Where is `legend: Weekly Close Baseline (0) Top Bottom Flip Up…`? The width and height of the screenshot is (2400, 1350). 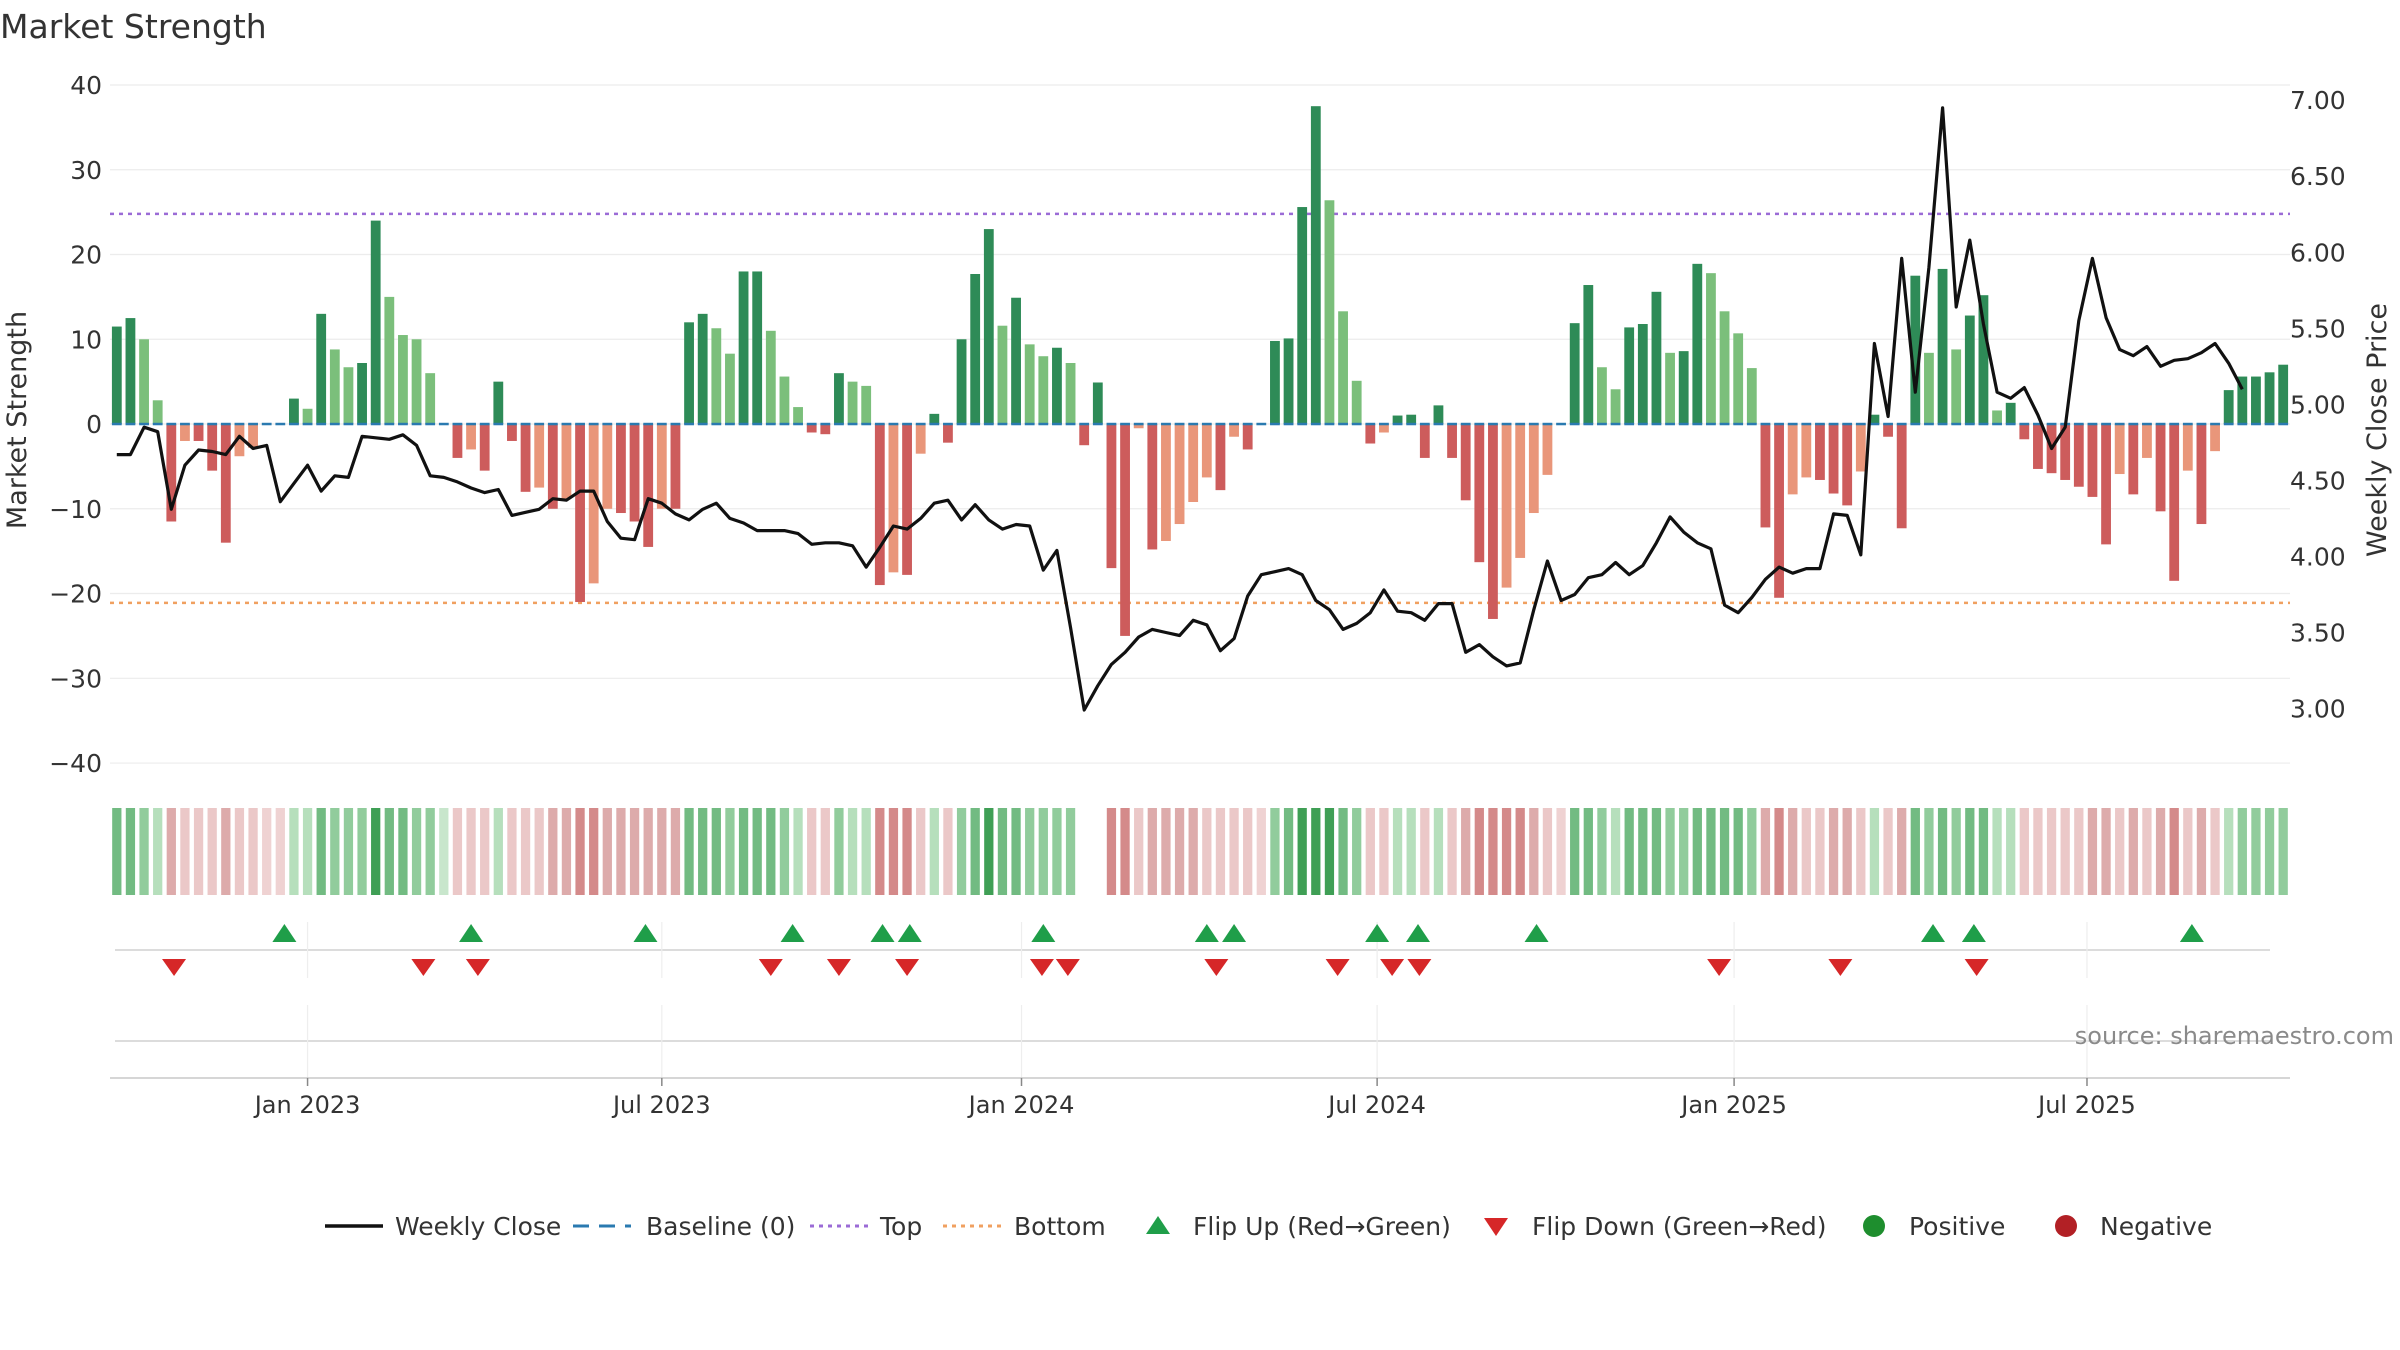
legend: Weekly Close Baseline (0) Top Bottom Flip Up… is located at coordinates (1268, 1226).